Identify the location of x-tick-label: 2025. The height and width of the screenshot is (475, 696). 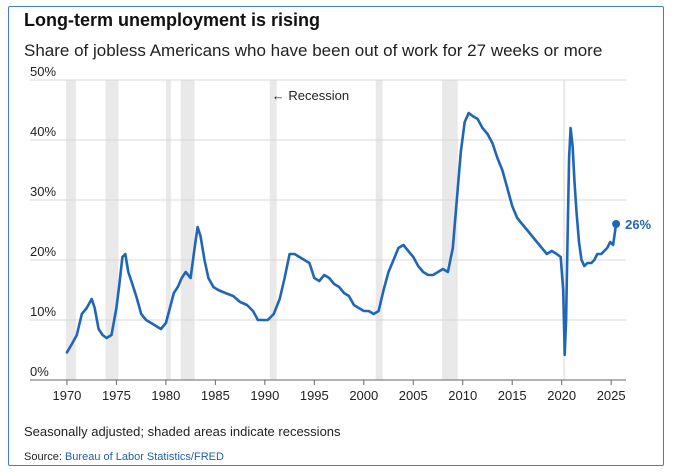
(611, 395).